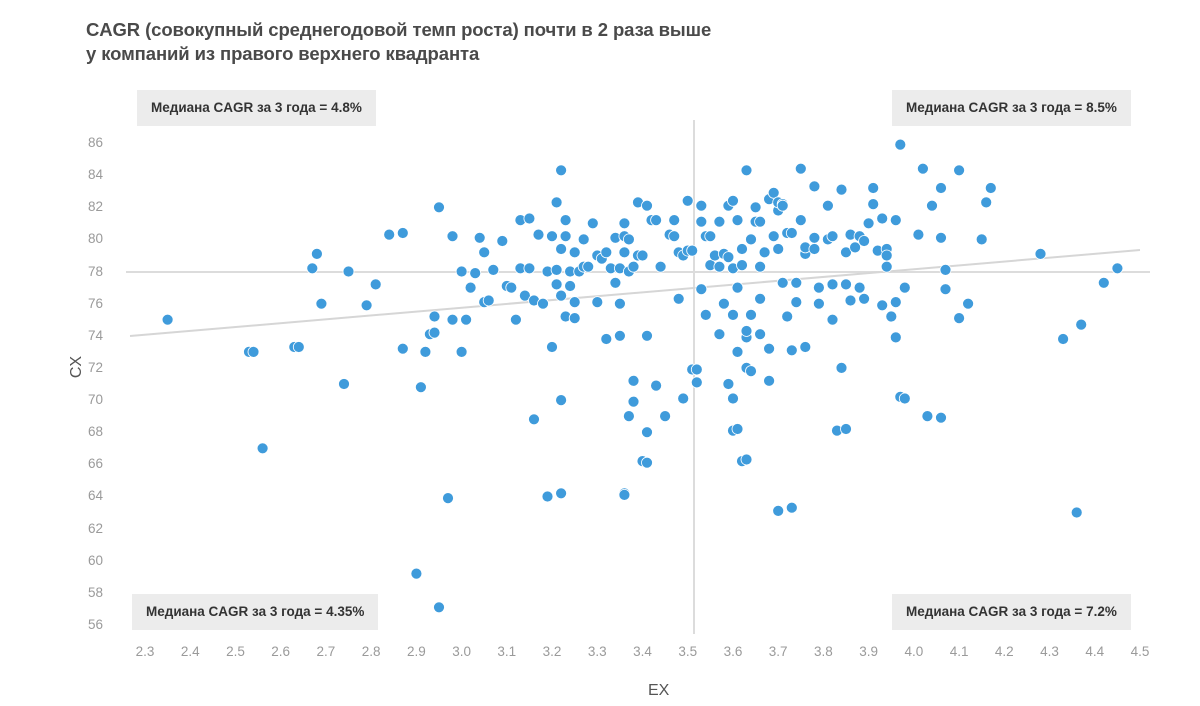 The image size is (1200, 706). What do you see at coordinates (461, 651) in the screenshot?
I see `x-tick-label: 3.0` at bounding box center [461, 651].